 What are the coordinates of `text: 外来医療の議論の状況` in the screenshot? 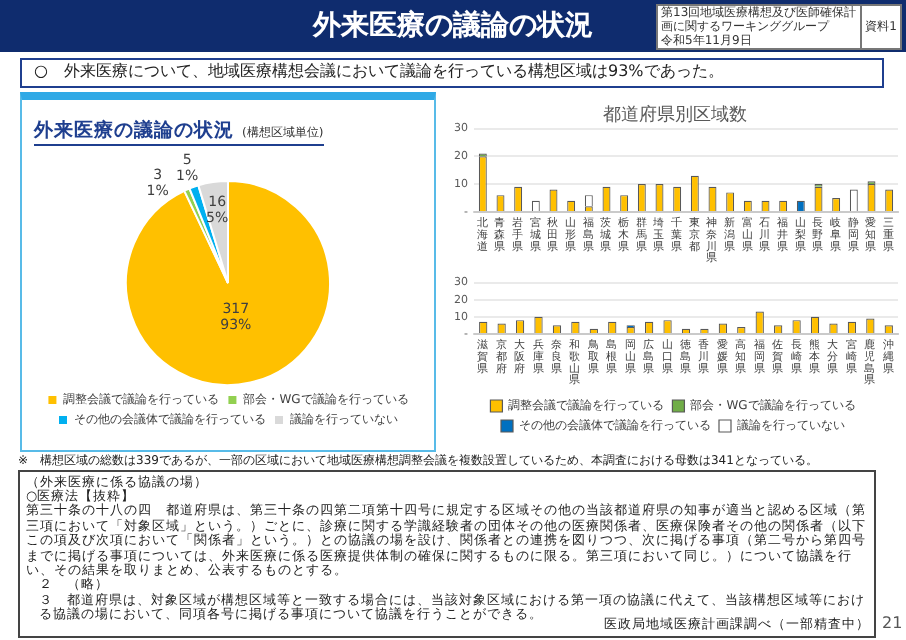 It's located at (453, 26).